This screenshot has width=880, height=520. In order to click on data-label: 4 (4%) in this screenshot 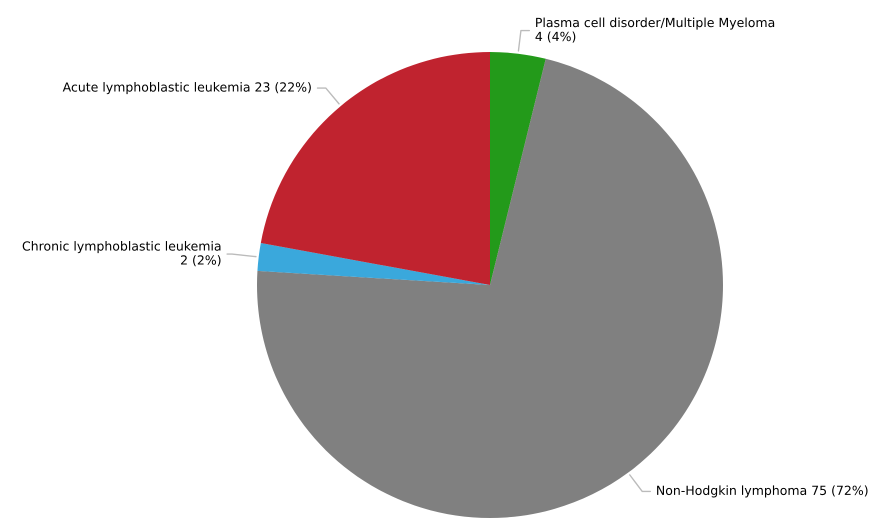, I will do `click(555, 37)`.